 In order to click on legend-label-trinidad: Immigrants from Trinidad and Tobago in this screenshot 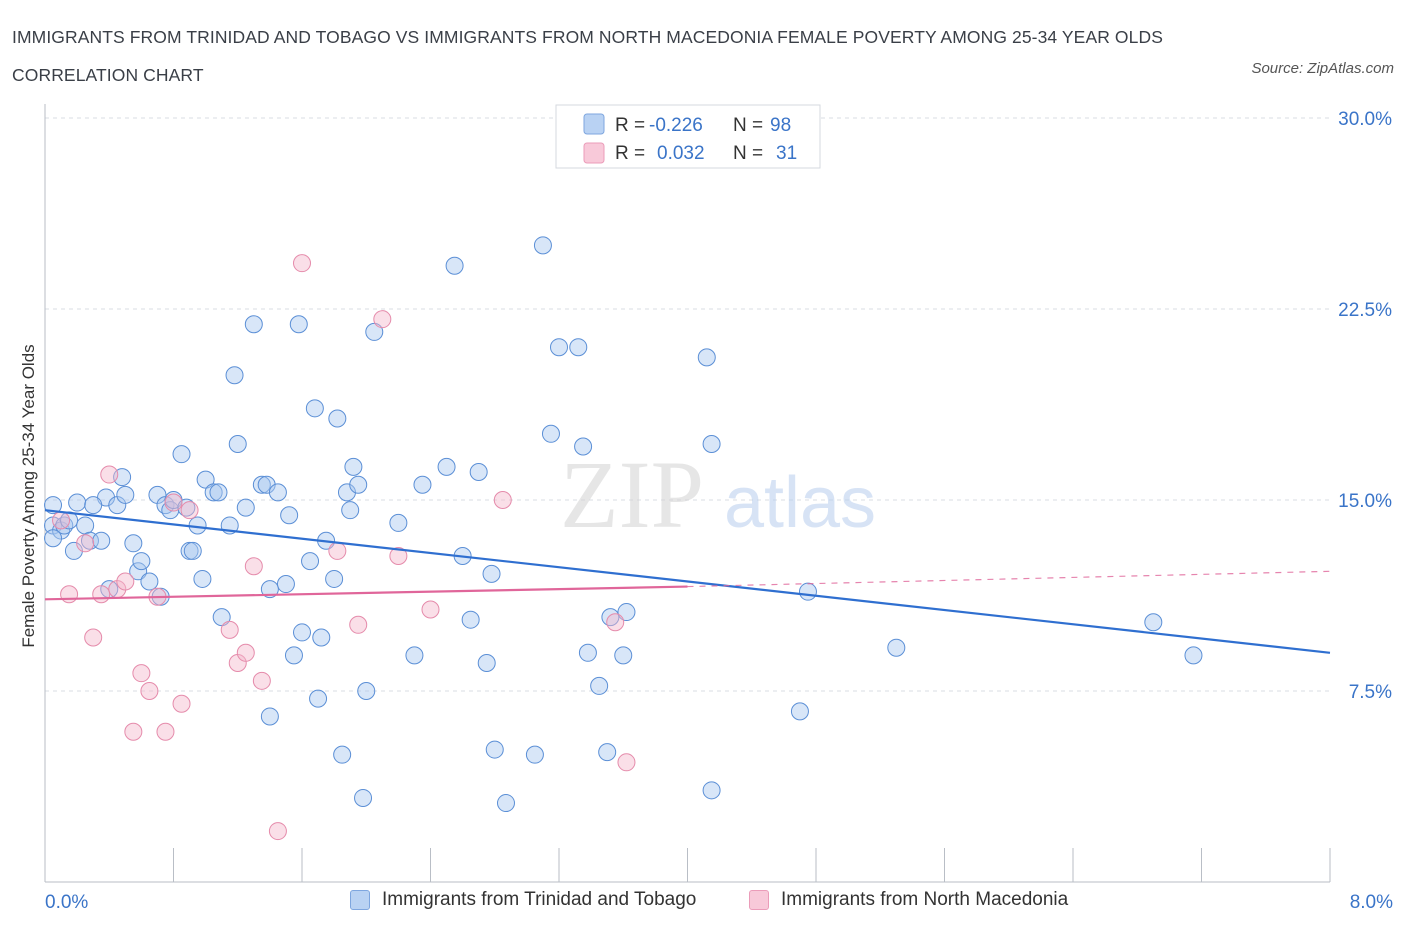, I will do `click(539, 899)`.